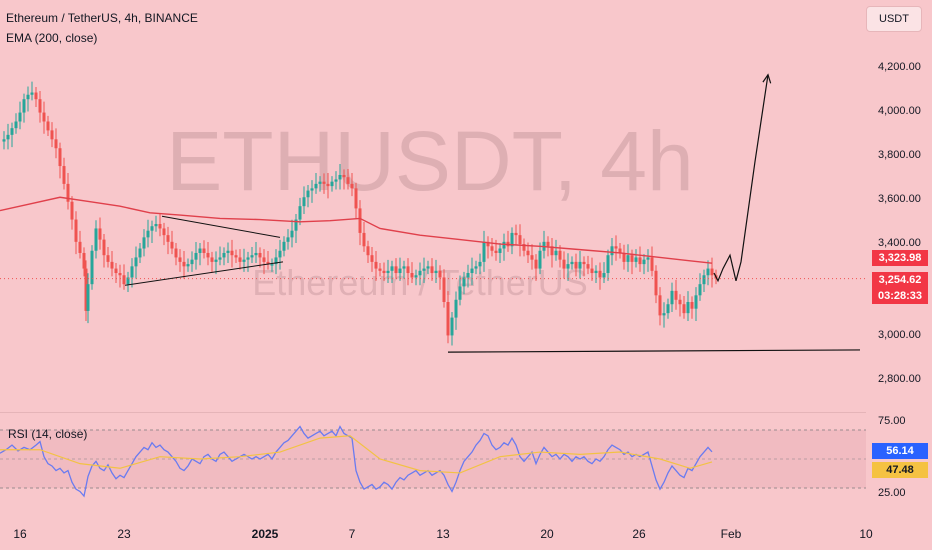  I want to click on rsi-layer, so click(356, 461).